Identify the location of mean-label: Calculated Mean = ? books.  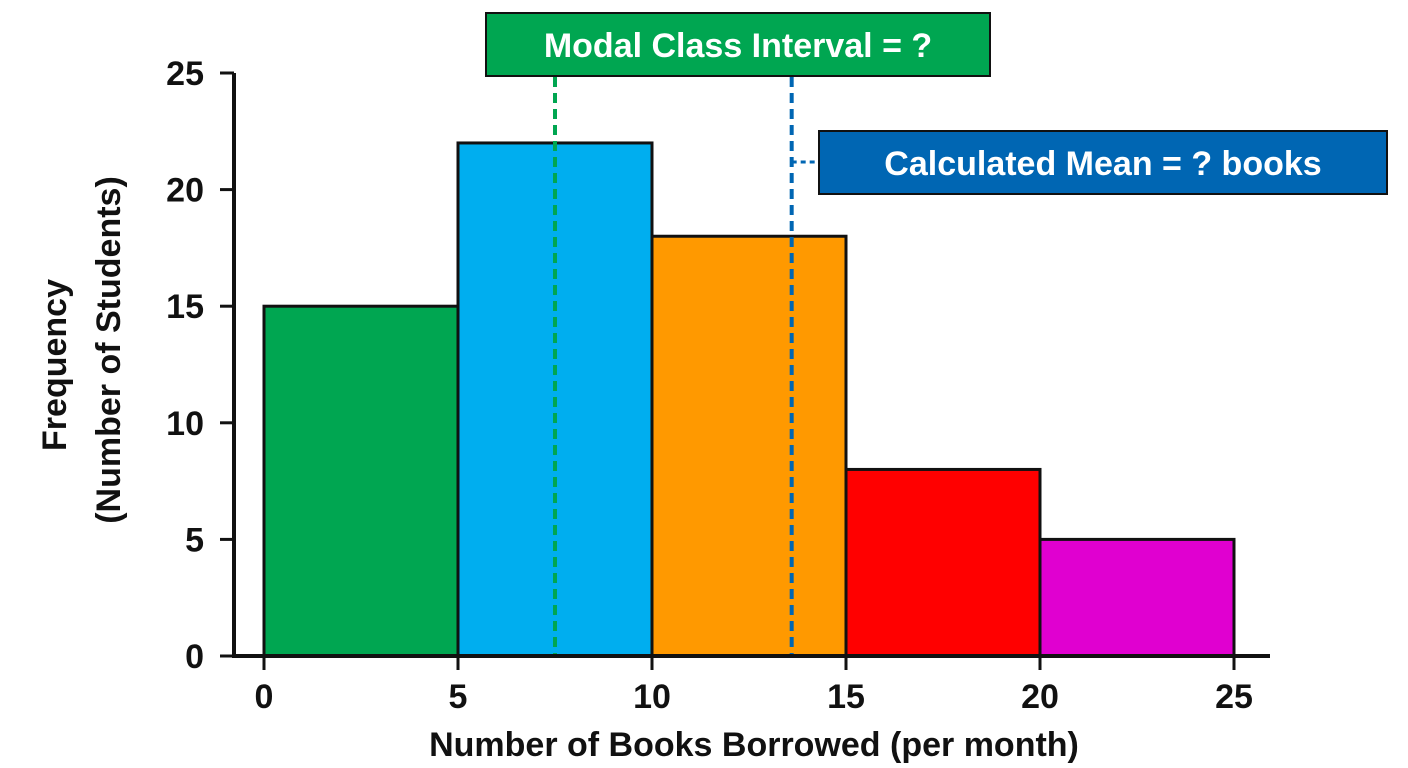
(1102, 164).